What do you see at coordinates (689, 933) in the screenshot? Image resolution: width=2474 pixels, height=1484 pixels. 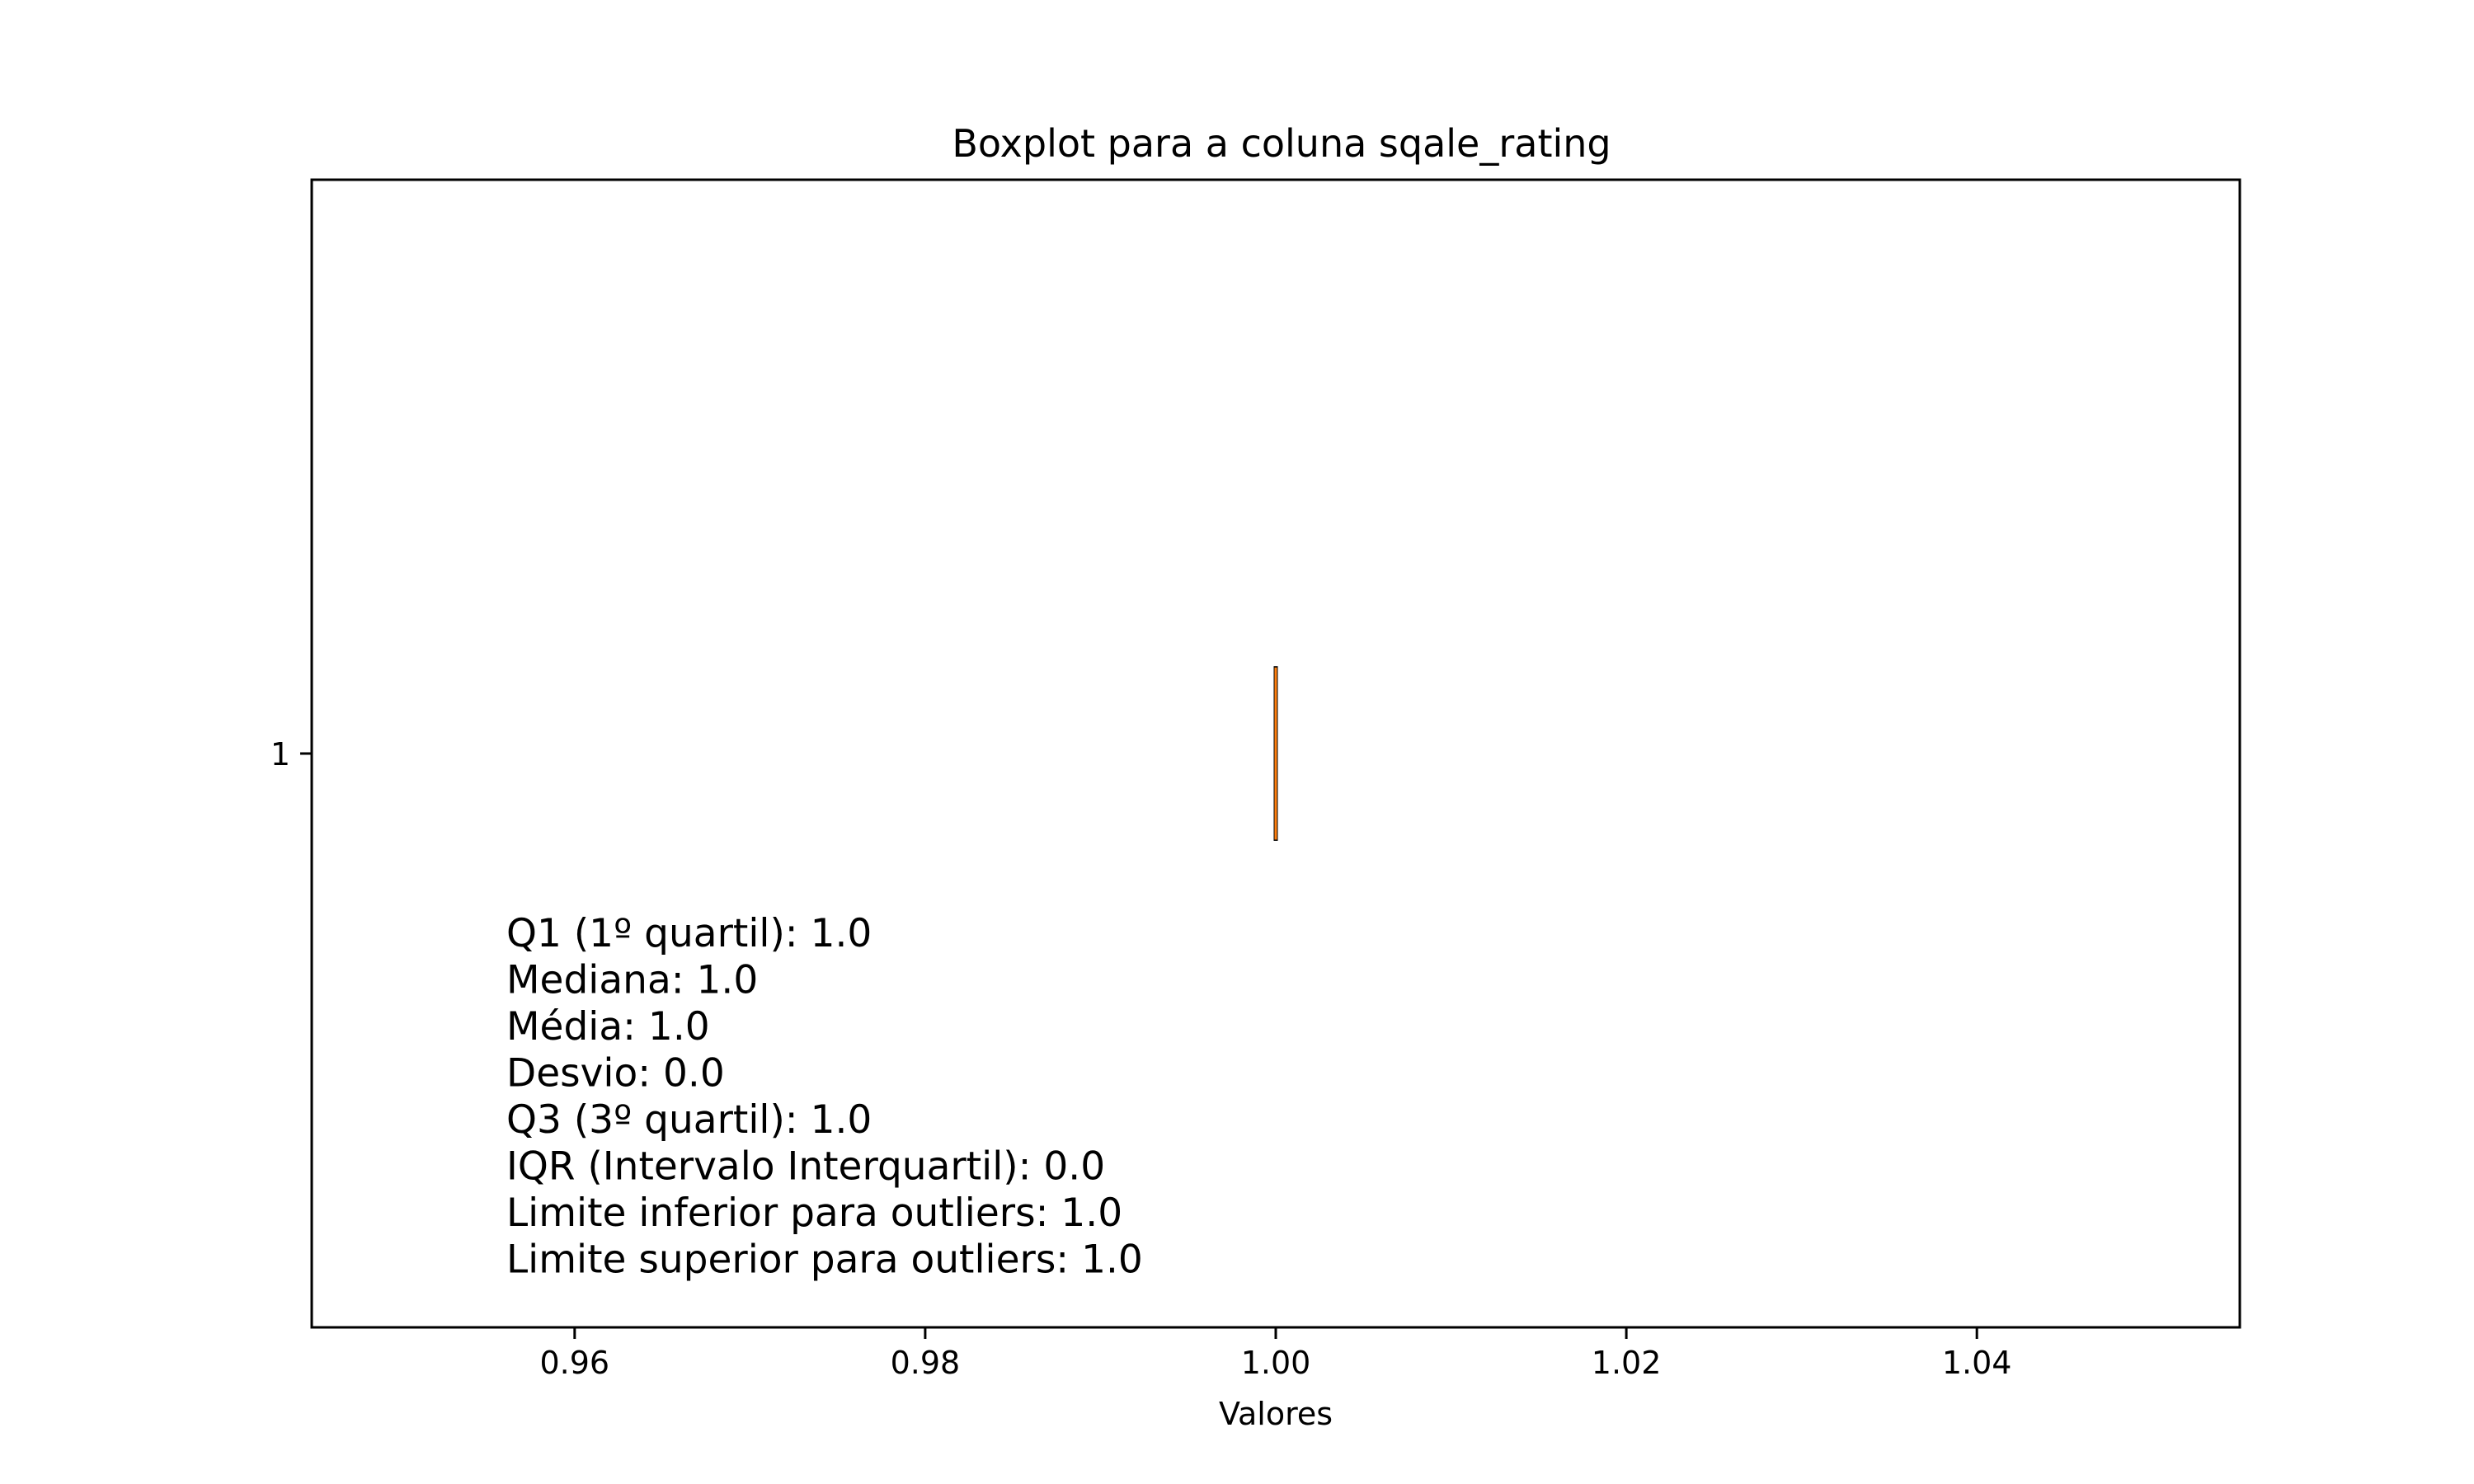 I see `stat-annotation-line: Q1 (1º quartil): 1.0` at bounding box center [689, 933].